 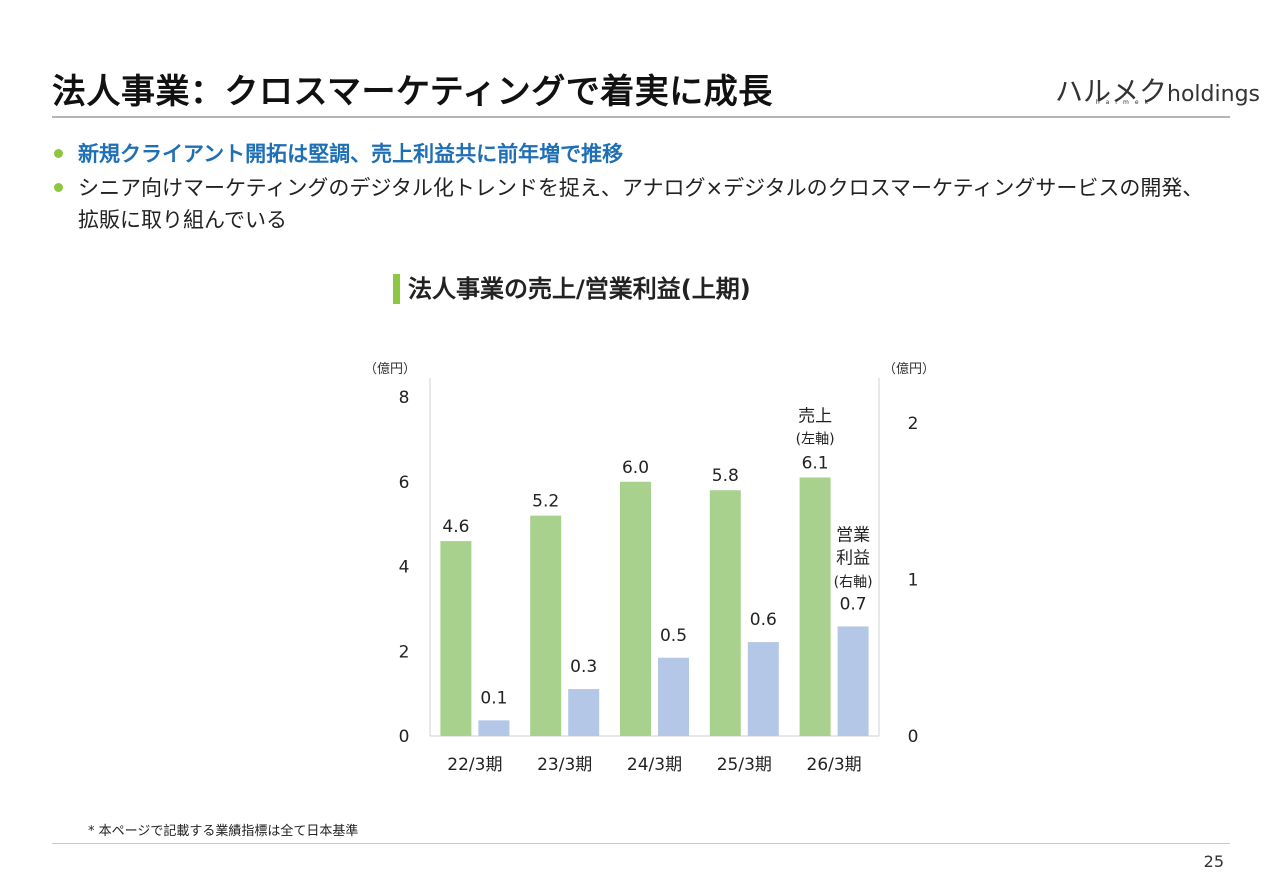 What do you see at coordinates (404, 398) in the screenshot?
I see `left-axis-tick-label: 8` at bounding box center [404, 398].